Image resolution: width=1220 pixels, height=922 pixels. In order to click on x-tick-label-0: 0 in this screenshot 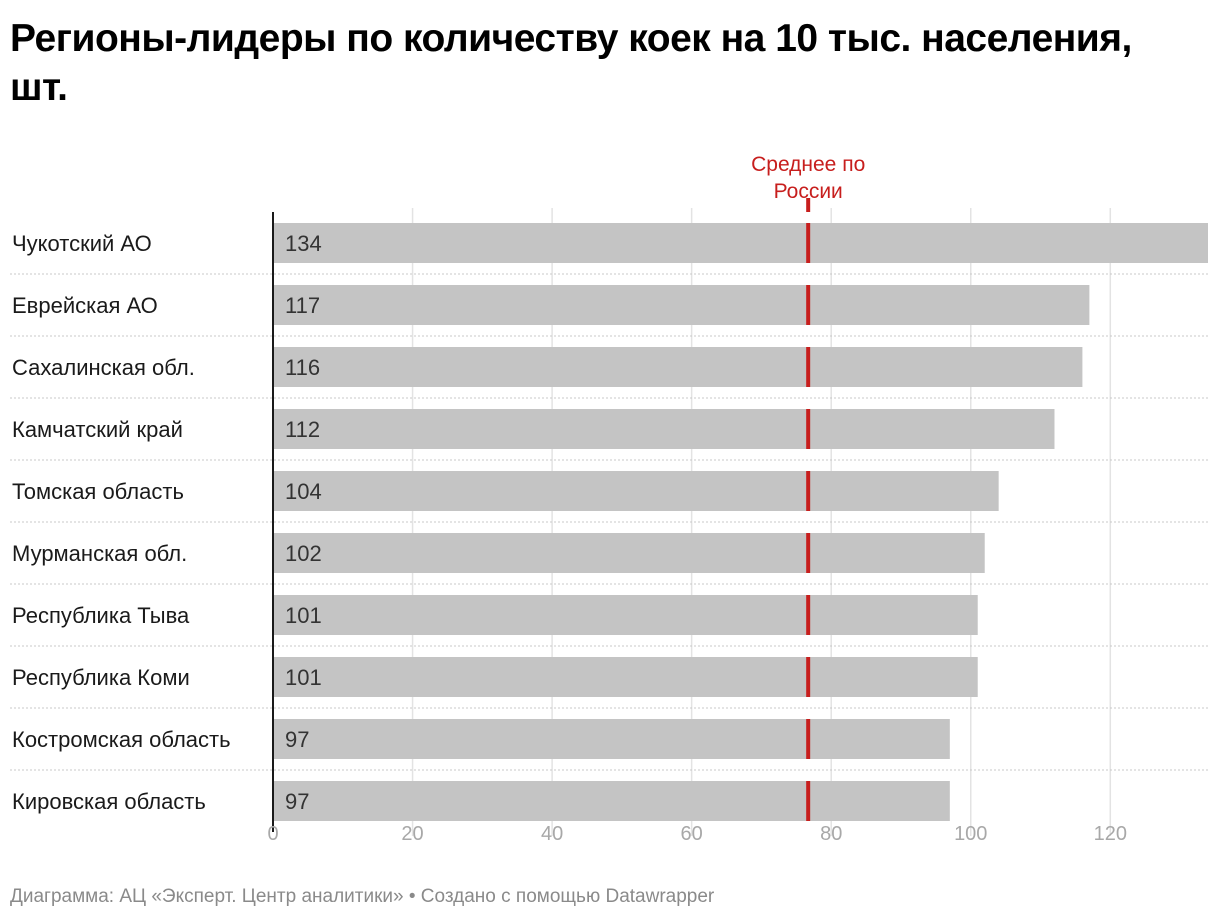, I will do `click(272, 834)`.